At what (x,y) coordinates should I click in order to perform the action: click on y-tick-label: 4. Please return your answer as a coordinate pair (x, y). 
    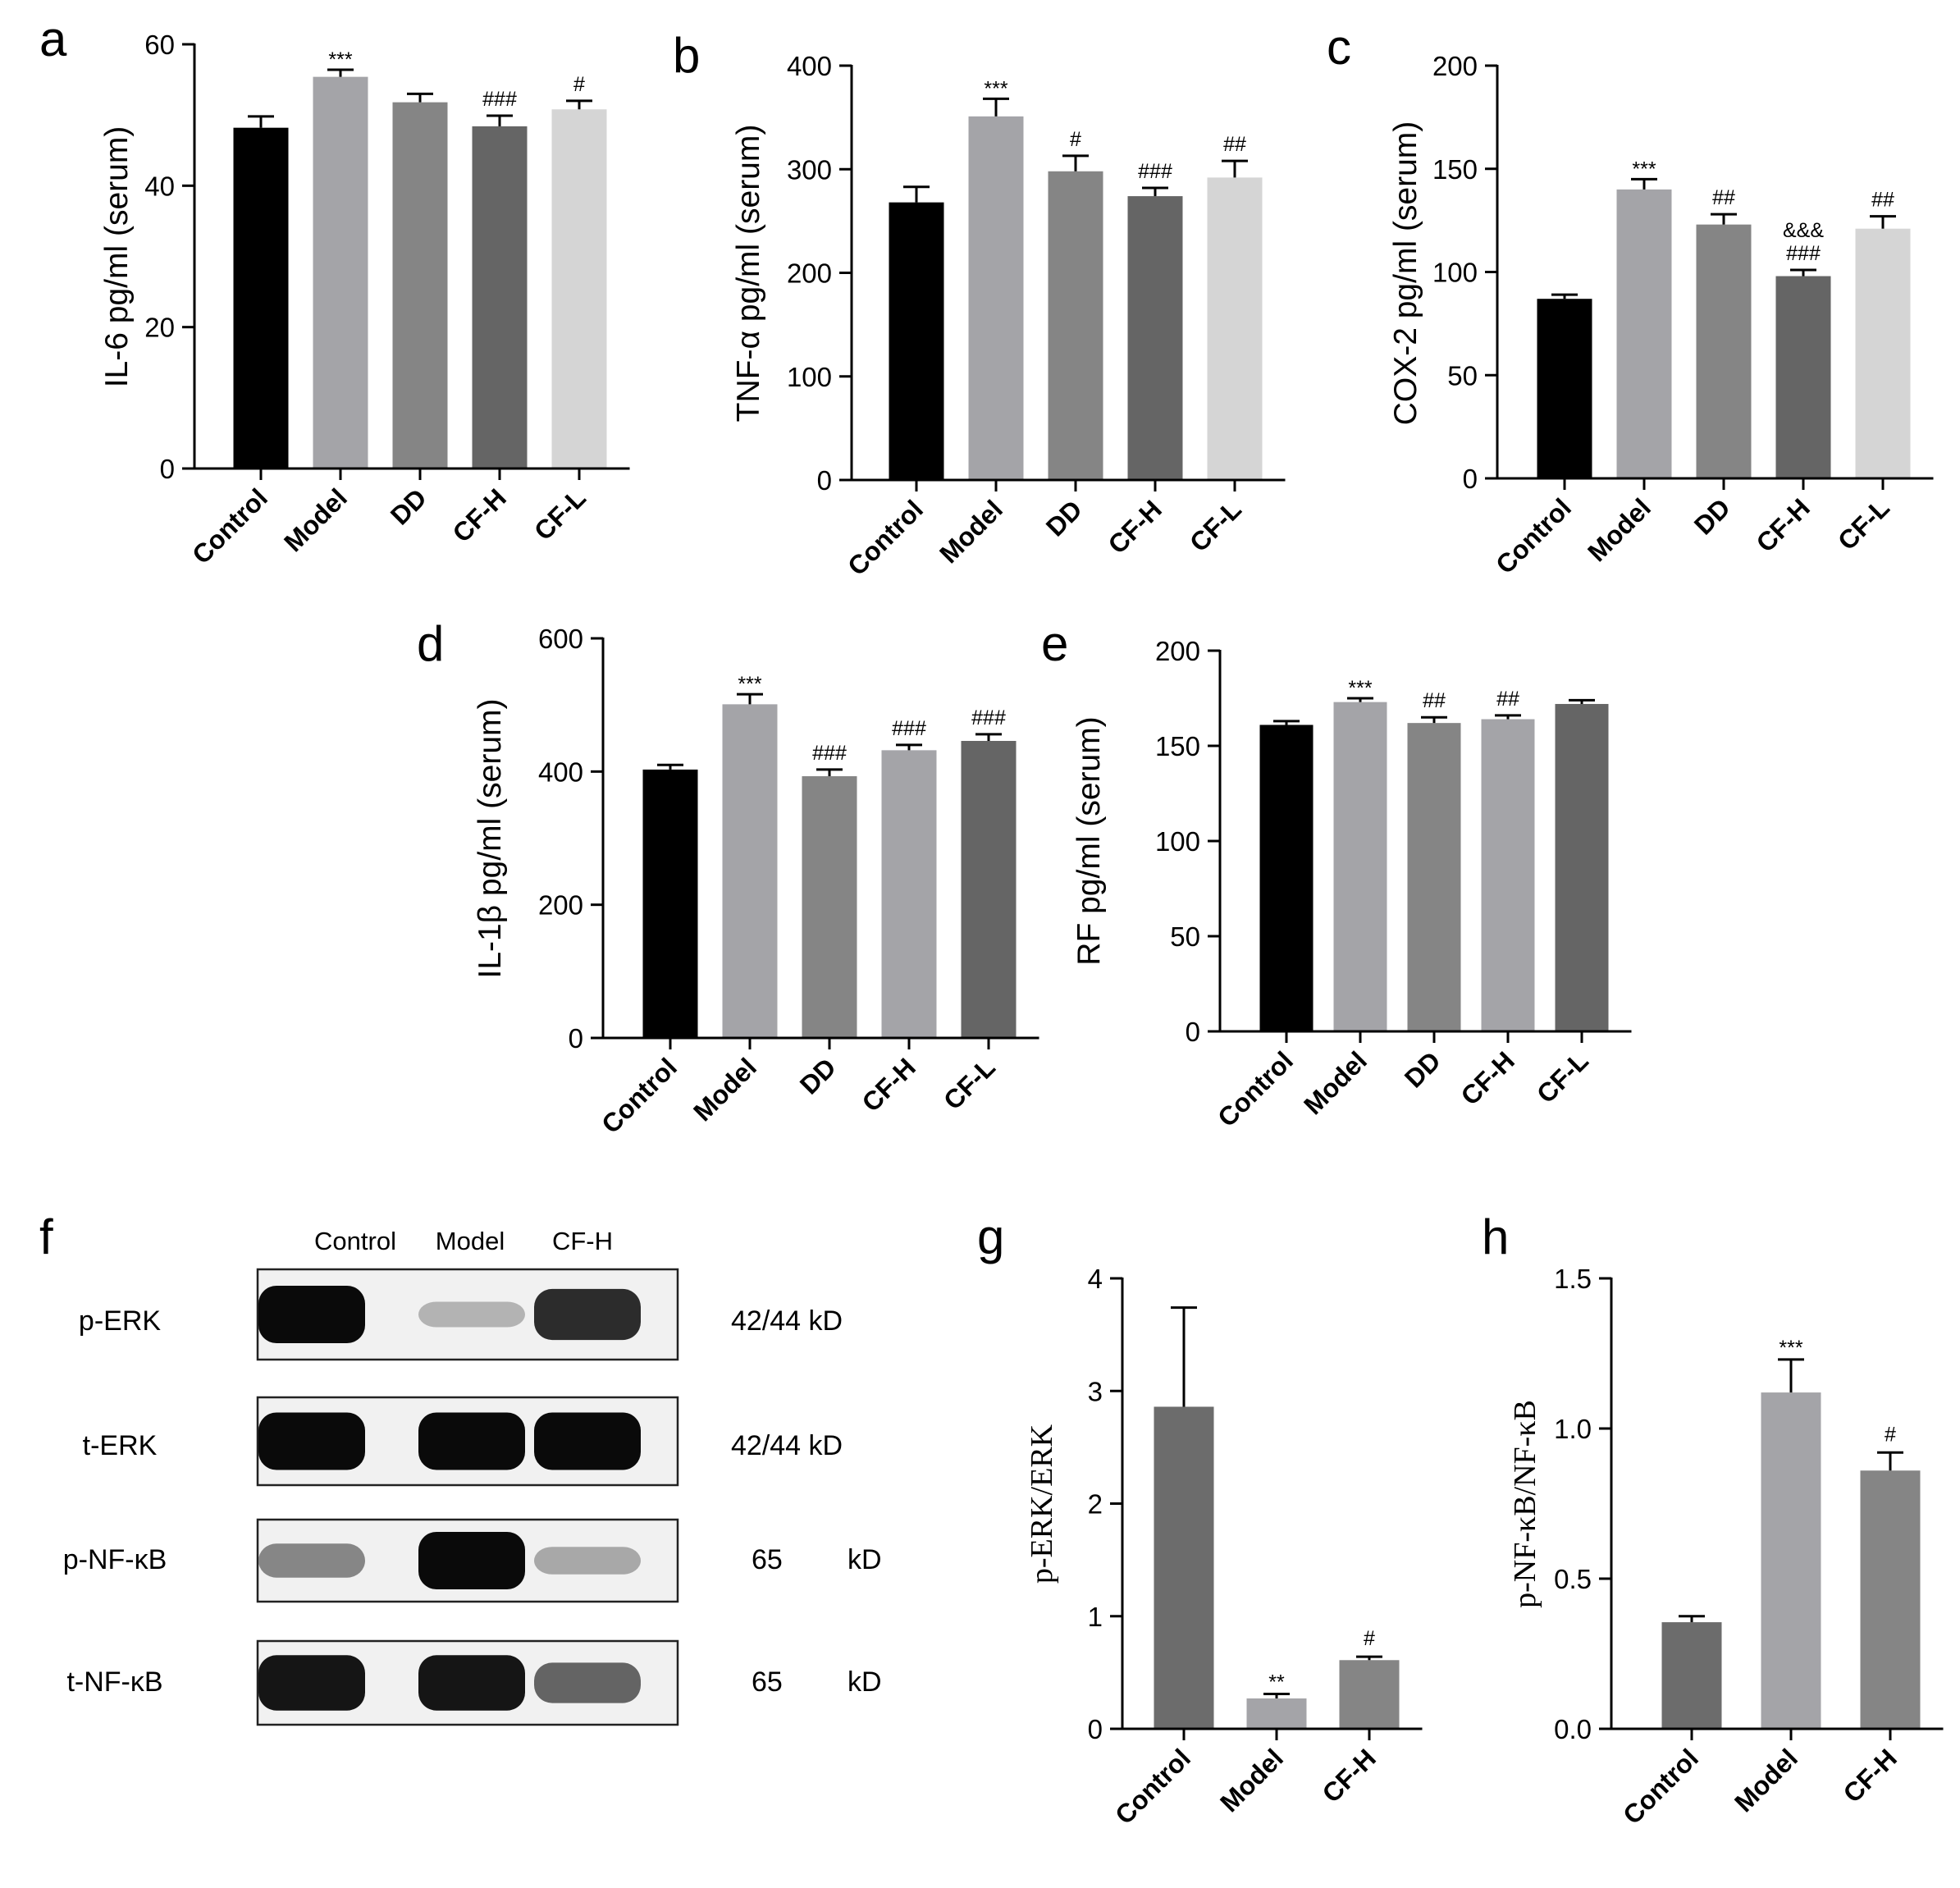
    Looking at the image, I should click on (1095, 1279).